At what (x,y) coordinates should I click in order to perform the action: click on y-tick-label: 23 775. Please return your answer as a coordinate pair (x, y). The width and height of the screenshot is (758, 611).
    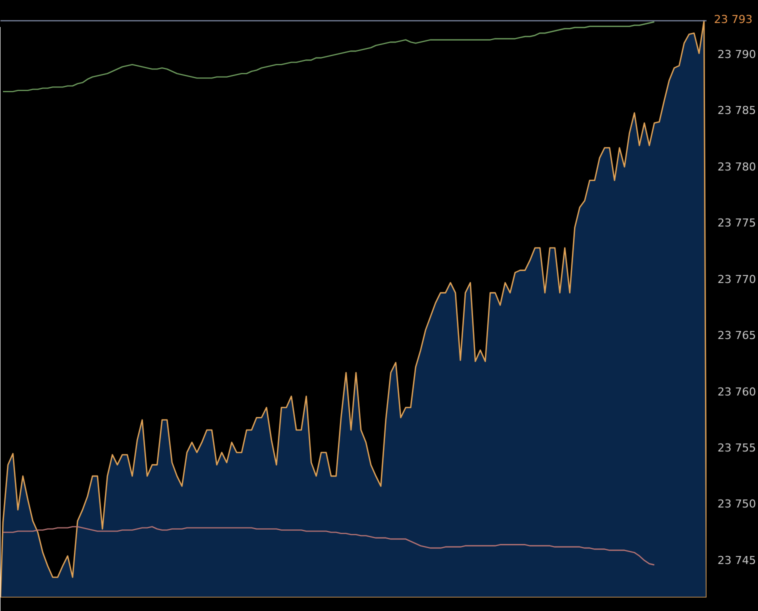
    Looking at the image, I should click on (737, 223).